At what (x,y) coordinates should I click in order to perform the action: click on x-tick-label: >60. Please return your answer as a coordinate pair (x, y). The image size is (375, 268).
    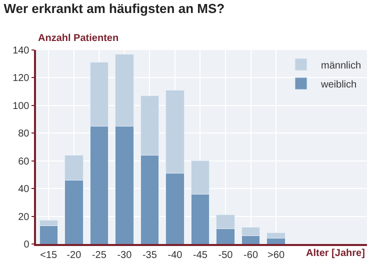
    Looking at the image, I should click on (276, 255).